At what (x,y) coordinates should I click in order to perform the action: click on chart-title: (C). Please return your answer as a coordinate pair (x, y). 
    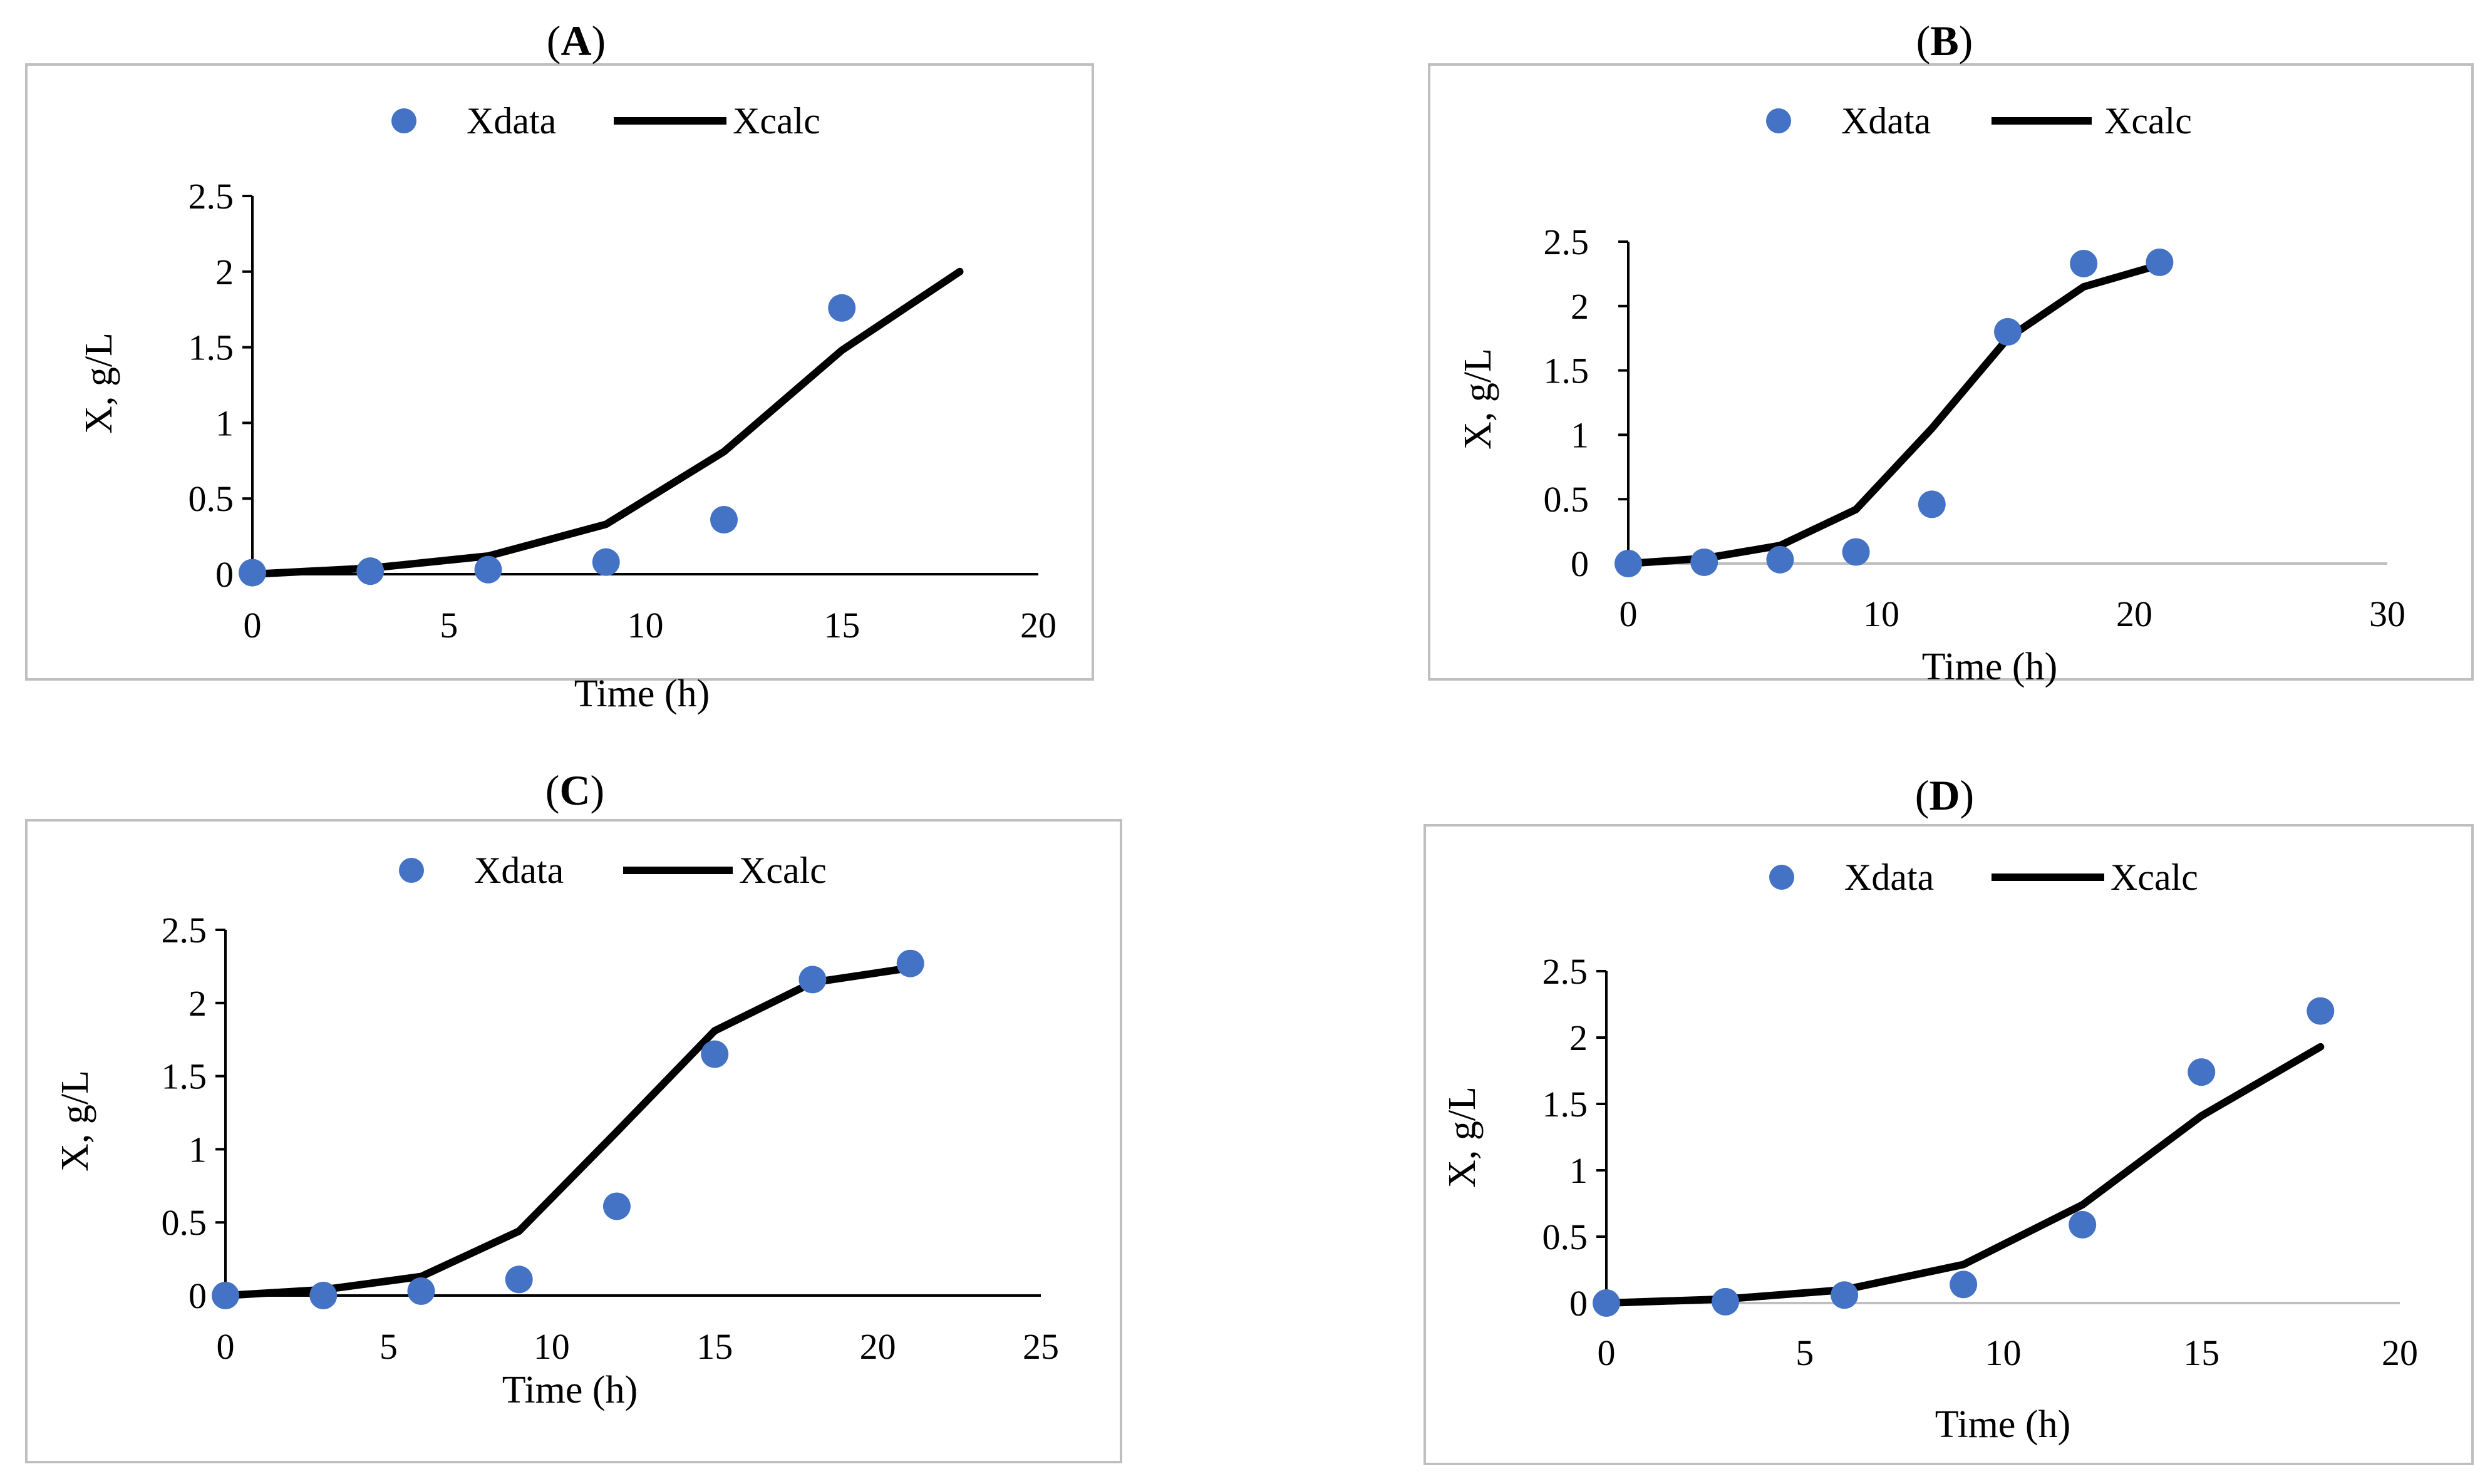
    Looking at the image, I should click on (574, 790).